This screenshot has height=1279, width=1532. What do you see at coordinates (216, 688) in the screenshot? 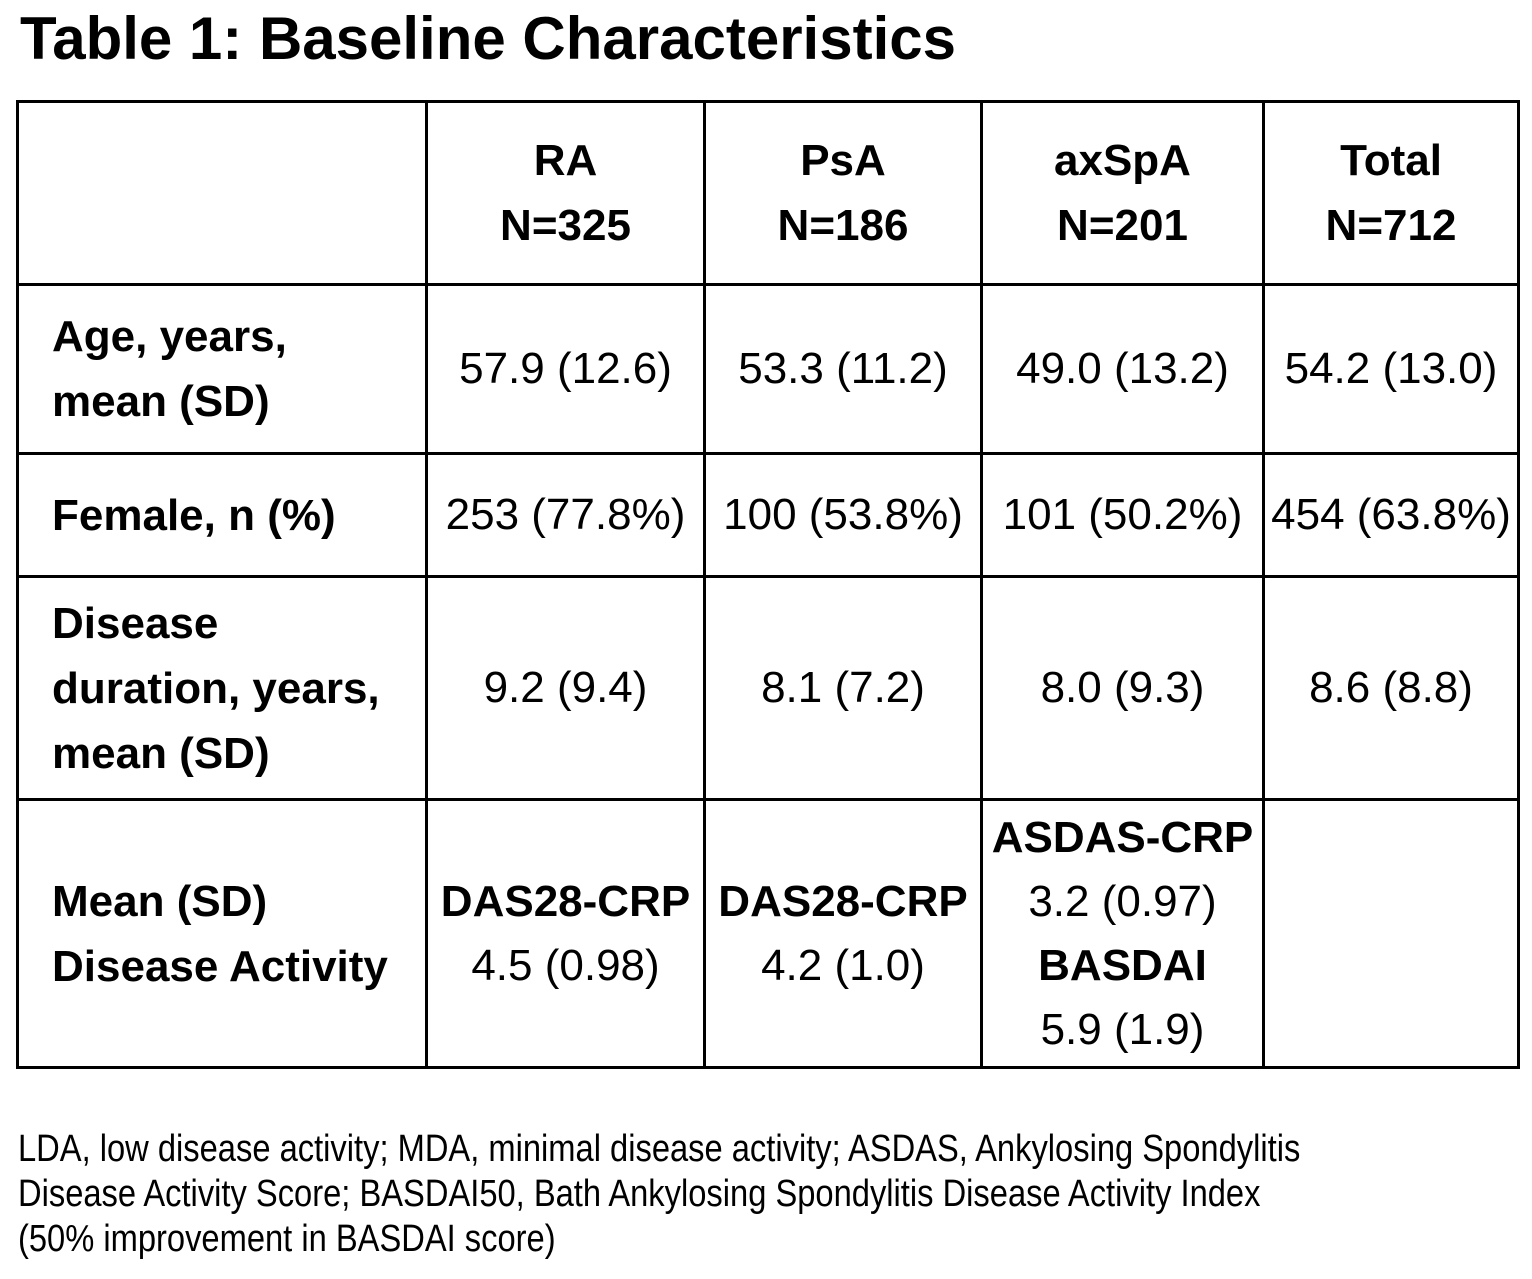
I see `row-label-line: duration, years,` at bounding box center [216, 688].